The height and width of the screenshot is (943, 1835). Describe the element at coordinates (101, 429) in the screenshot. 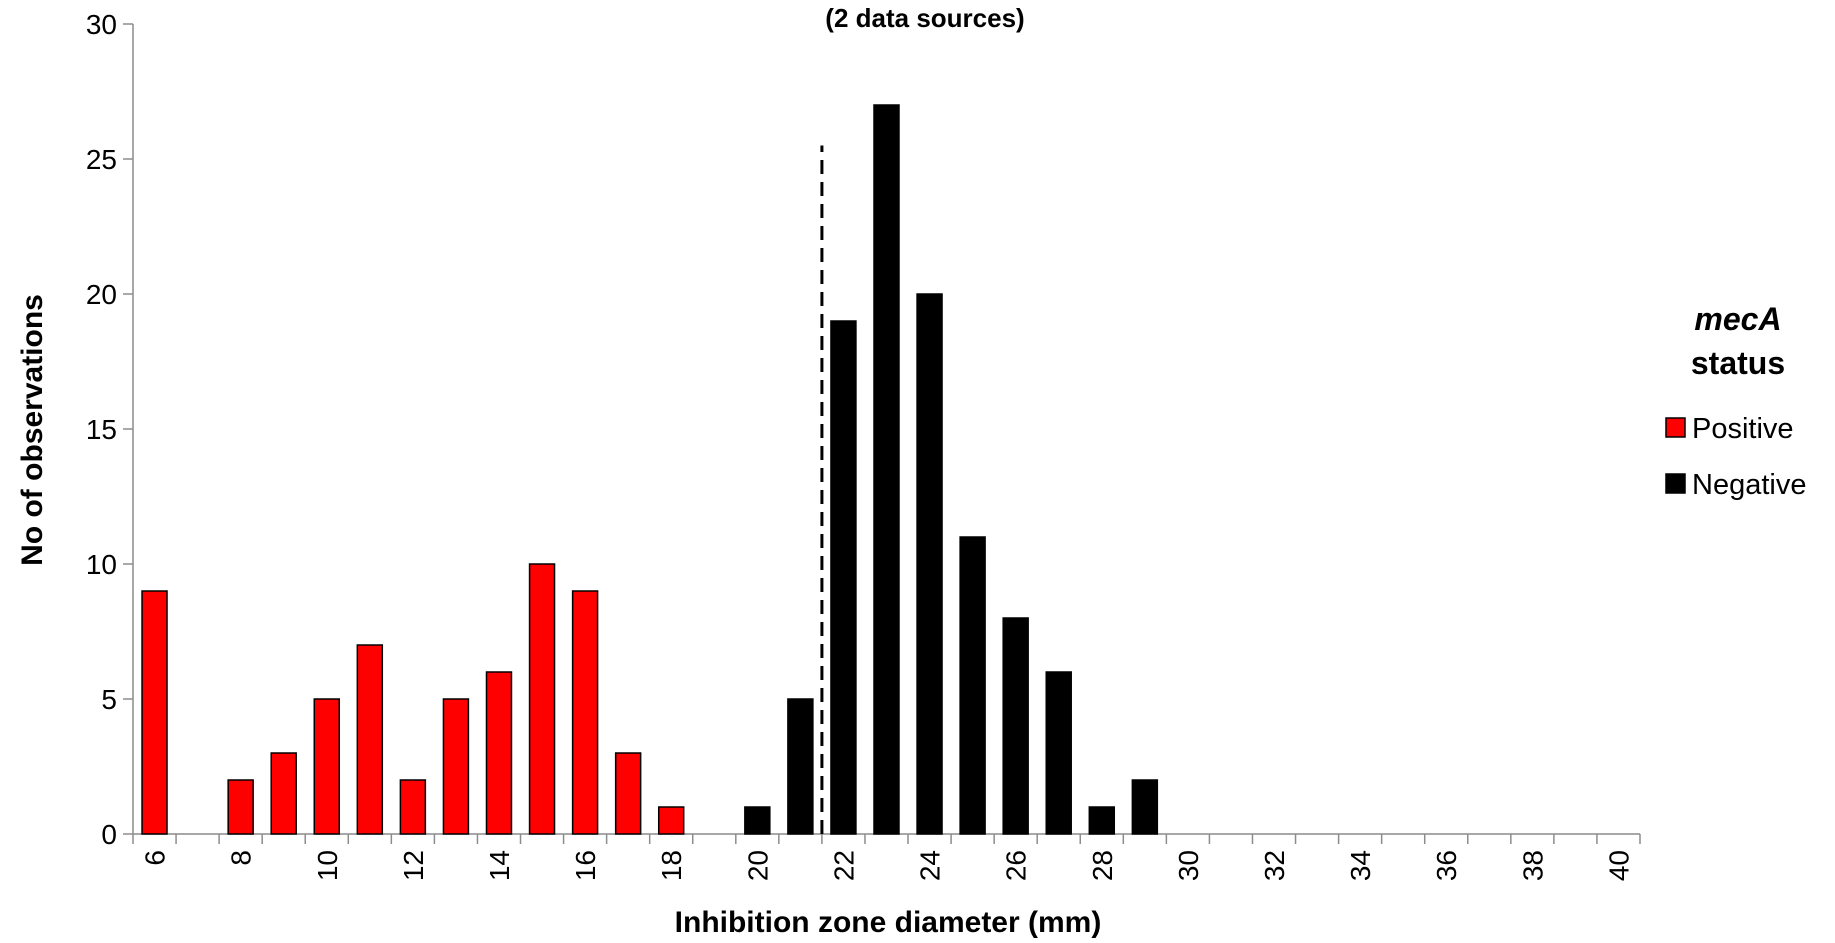

I see `y-tick-label: 15` at that location.